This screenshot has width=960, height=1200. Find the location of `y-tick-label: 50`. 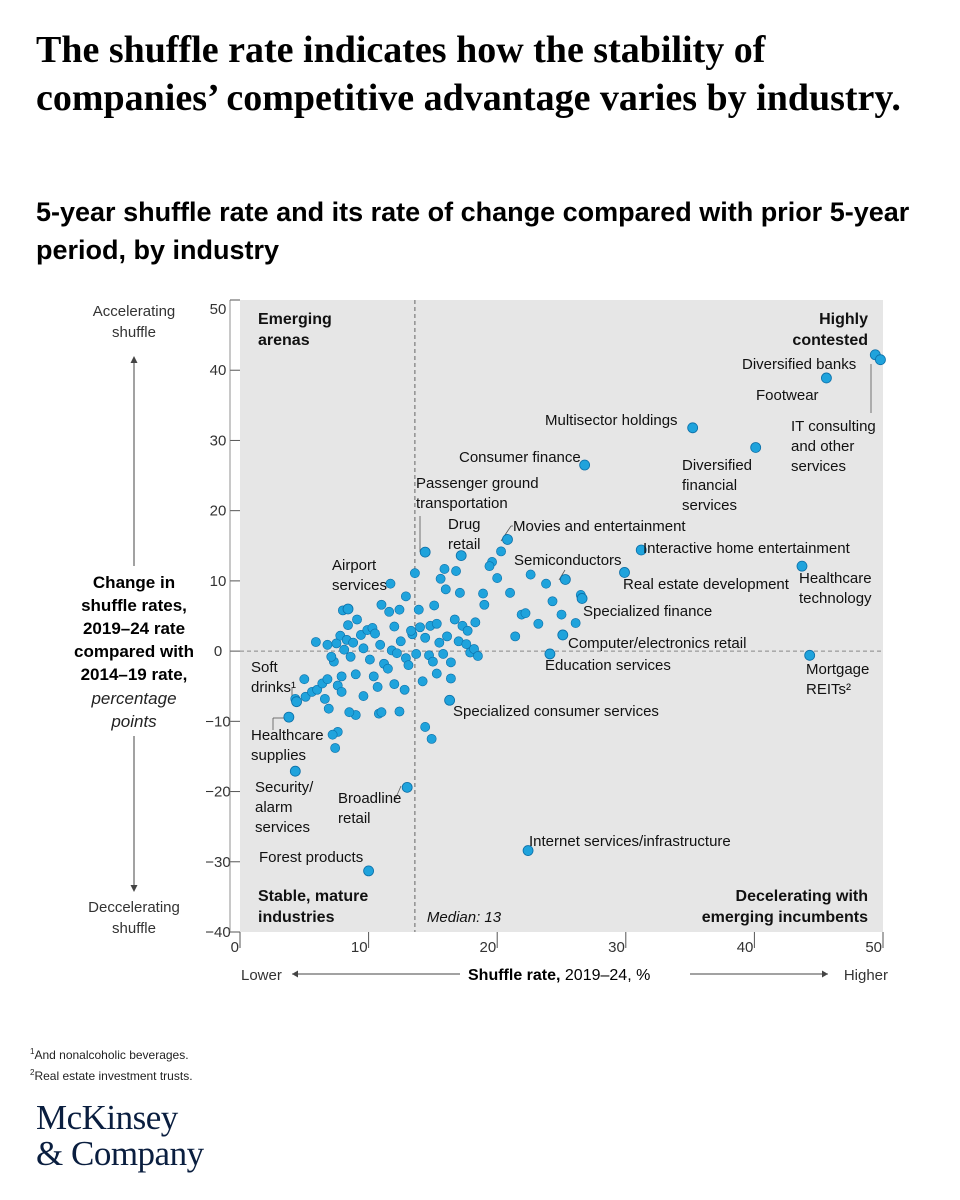

y-tick-label: 50 is located at coordinates (218, 309).